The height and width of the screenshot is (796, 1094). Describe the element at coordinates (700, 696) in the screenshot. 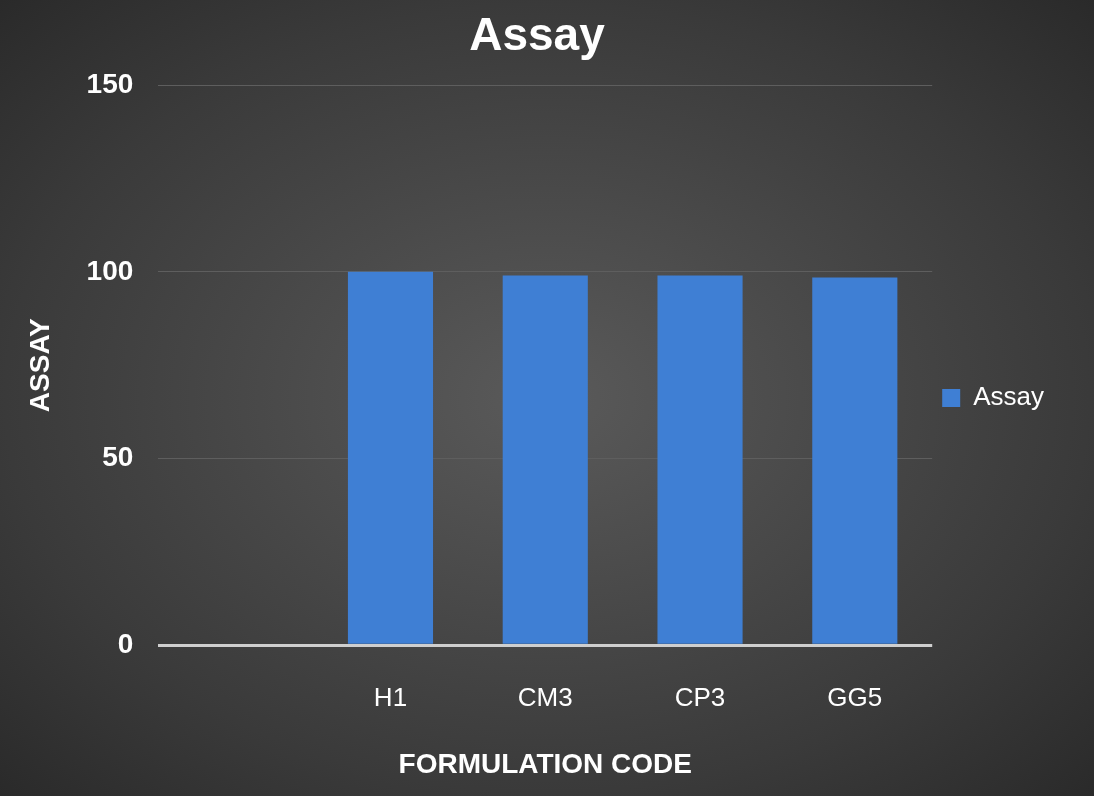

I see `x-tick-label: CP3` at that location.